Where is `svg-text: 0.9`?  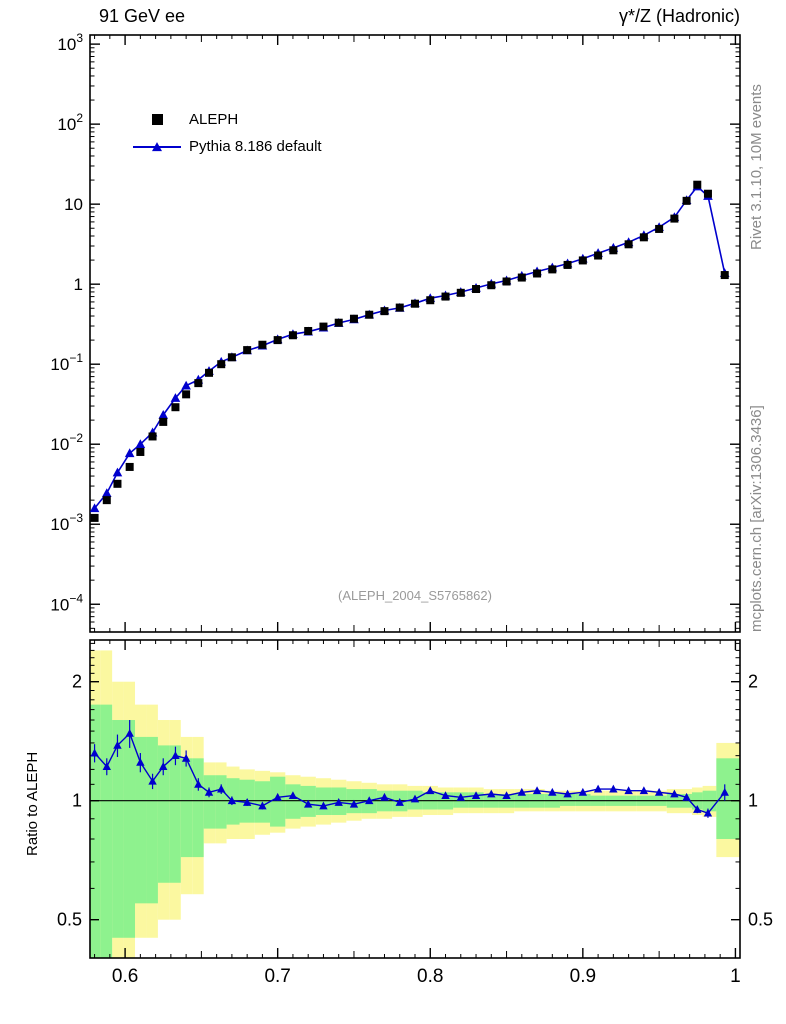 svg-text: 0.9 is located at coordinates (583, 976).